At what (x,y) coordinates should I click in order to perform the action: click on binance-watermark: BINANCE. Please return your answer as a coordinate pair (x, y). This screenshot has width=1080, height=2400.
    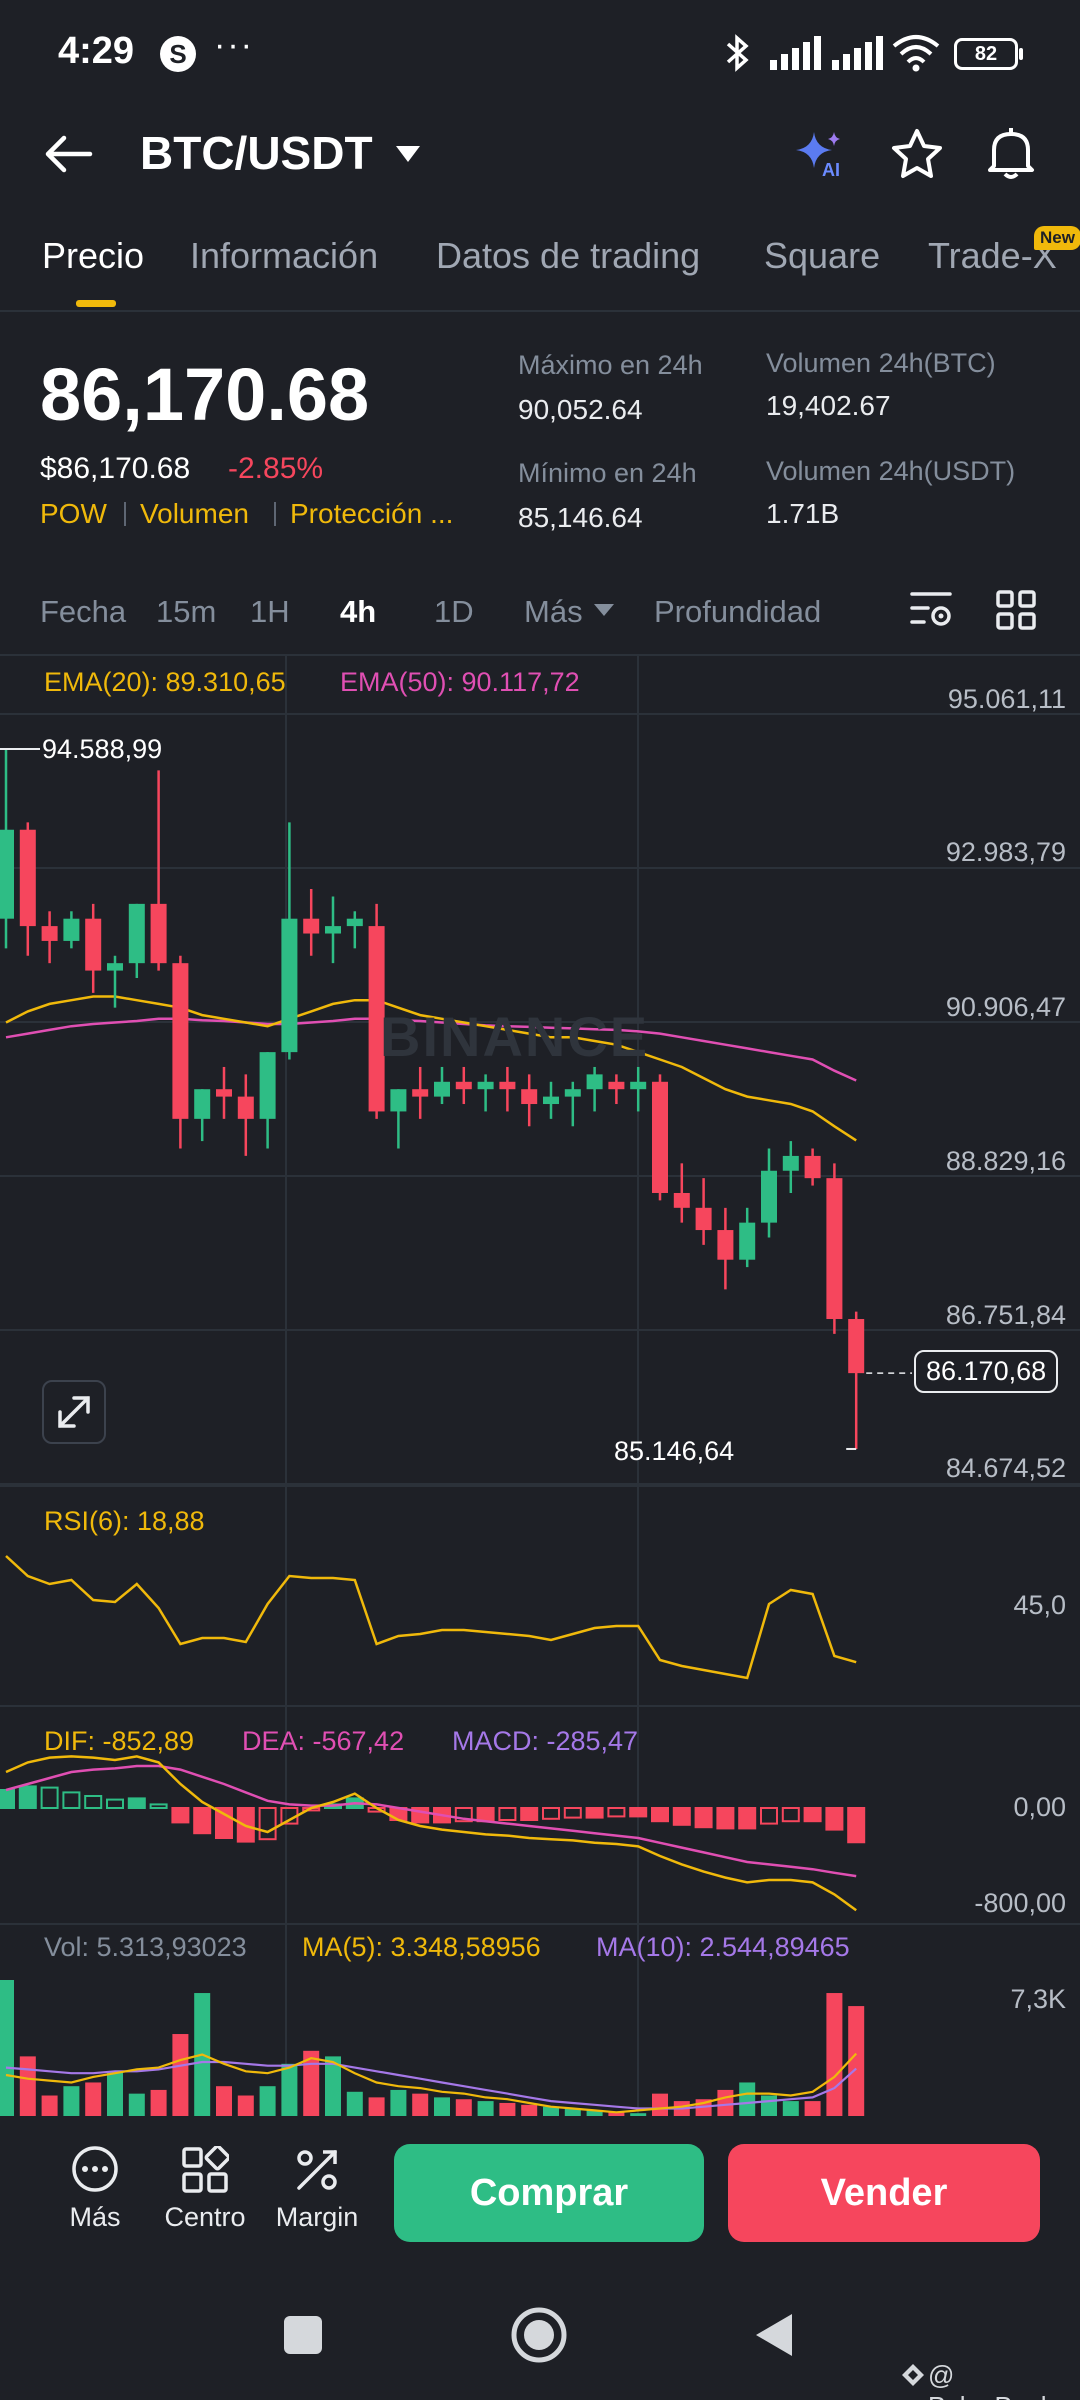
    Looking at the image, I should click on (515, 1036).